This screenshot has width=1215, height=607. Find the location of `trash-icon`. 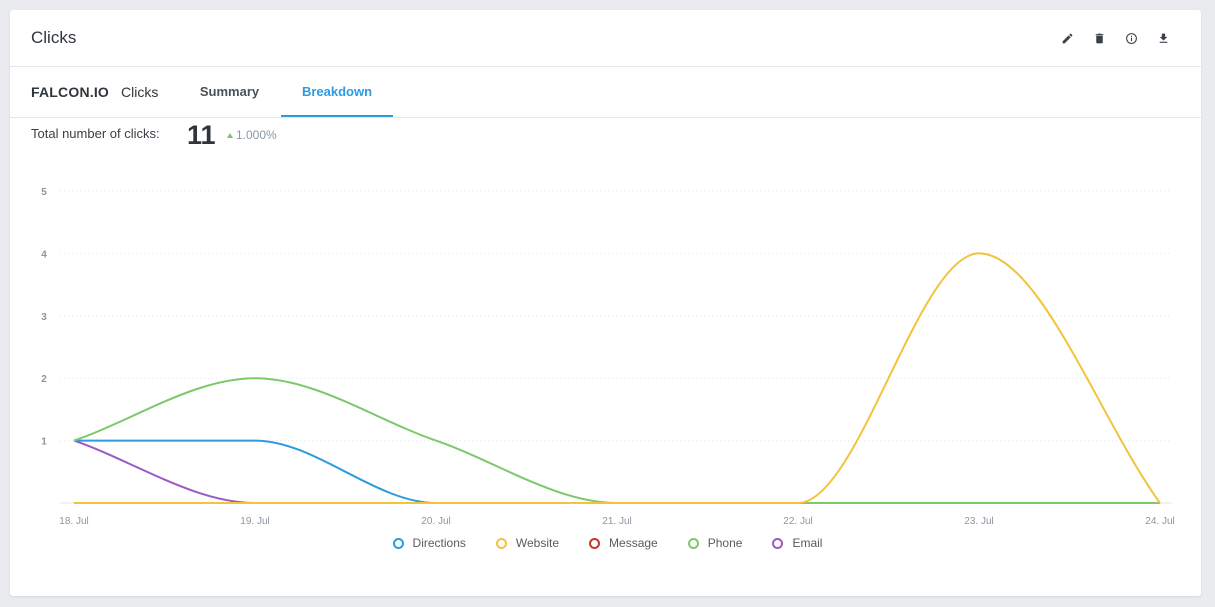

trash-icon is located at coordinates (1099, 38).